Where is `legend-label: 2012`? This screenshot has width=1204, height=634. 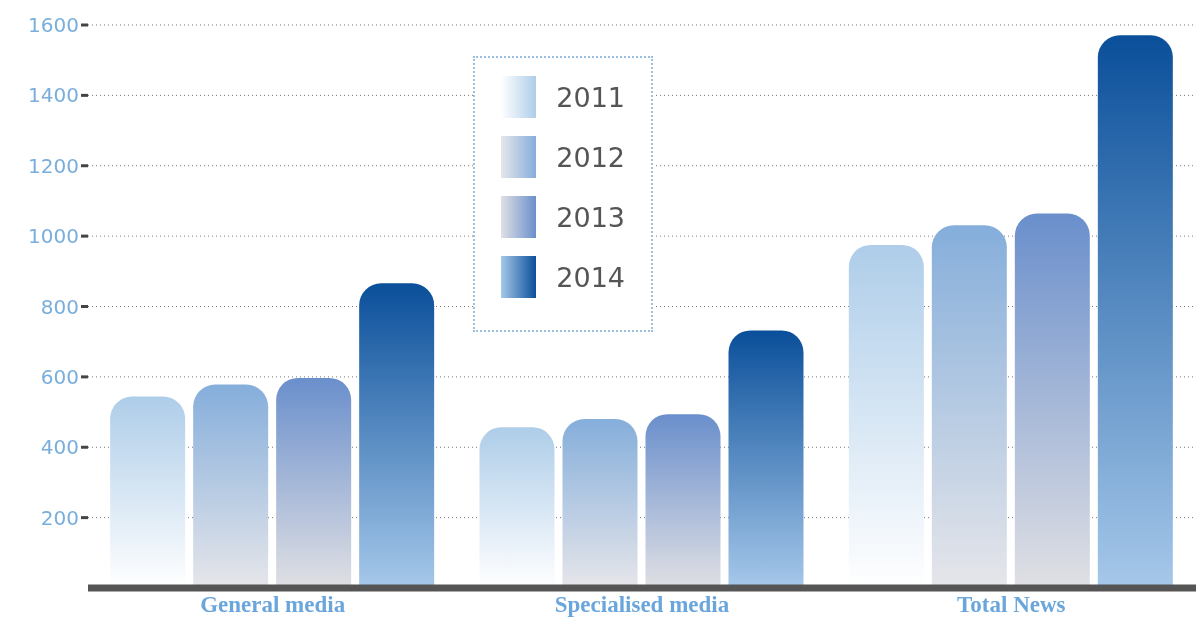 legend-label: 2012 is located at coordinates (590, 157).